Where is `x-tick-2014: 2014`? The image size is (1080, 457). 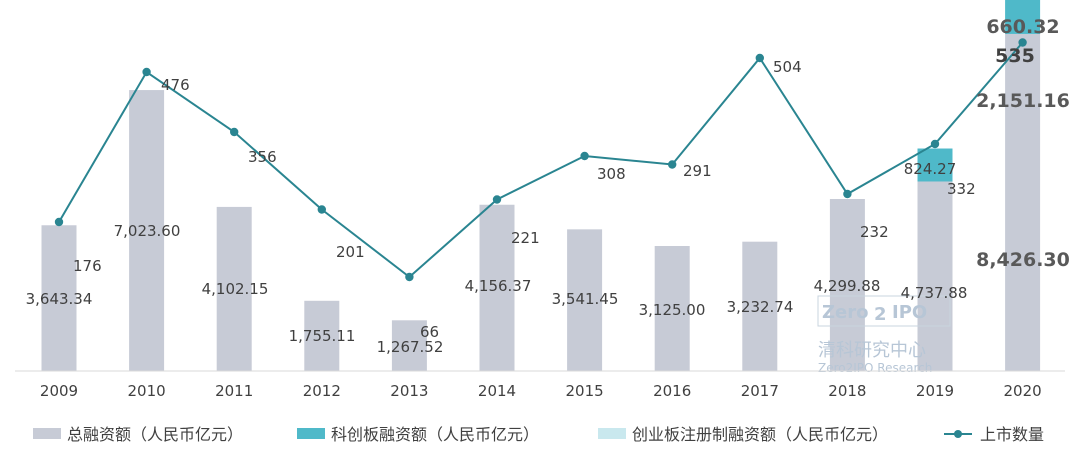 x-tick-2014: 2014 is located at coordinates (497, 391).